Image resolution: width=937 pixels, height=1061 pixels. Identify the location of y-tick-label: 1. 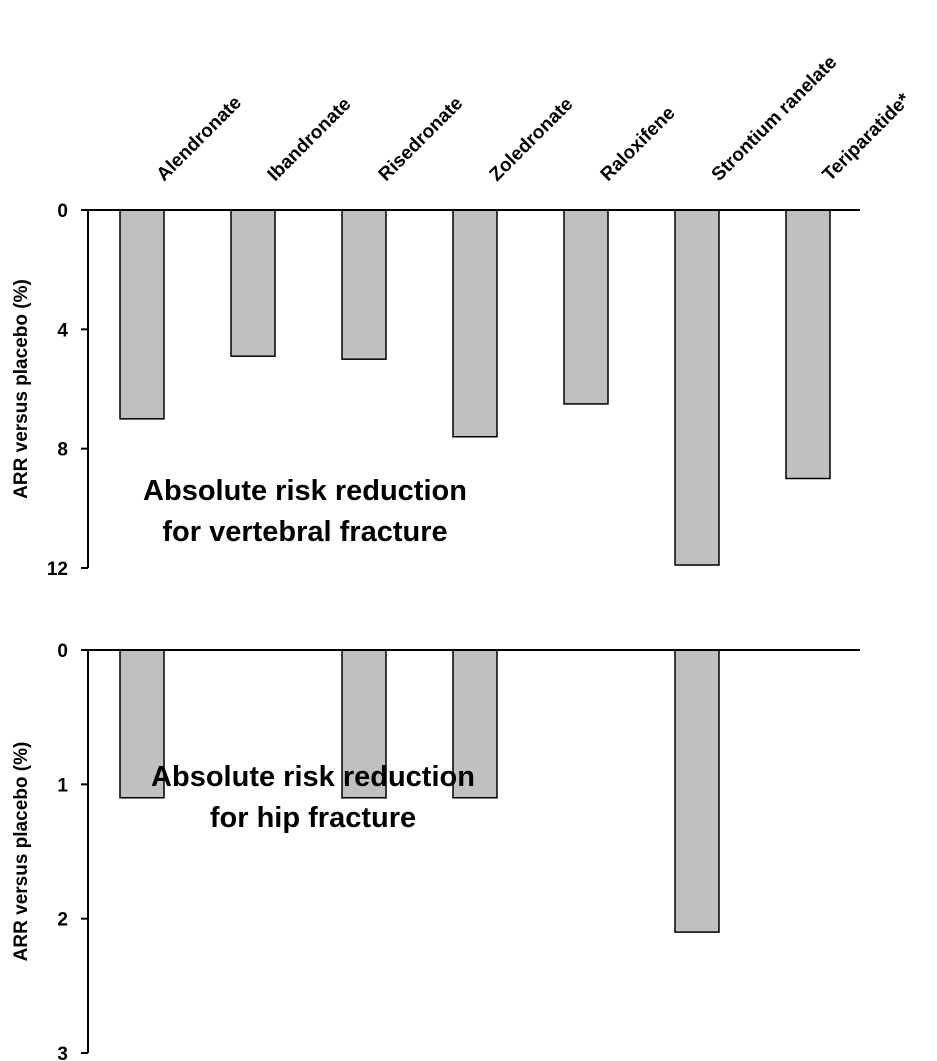
(62, 785).